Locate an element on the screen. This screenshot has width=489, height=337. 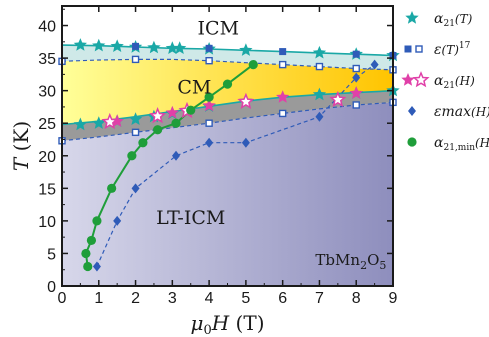
x-axis-title: μ0H (T) is located at coordinates (227, 324).